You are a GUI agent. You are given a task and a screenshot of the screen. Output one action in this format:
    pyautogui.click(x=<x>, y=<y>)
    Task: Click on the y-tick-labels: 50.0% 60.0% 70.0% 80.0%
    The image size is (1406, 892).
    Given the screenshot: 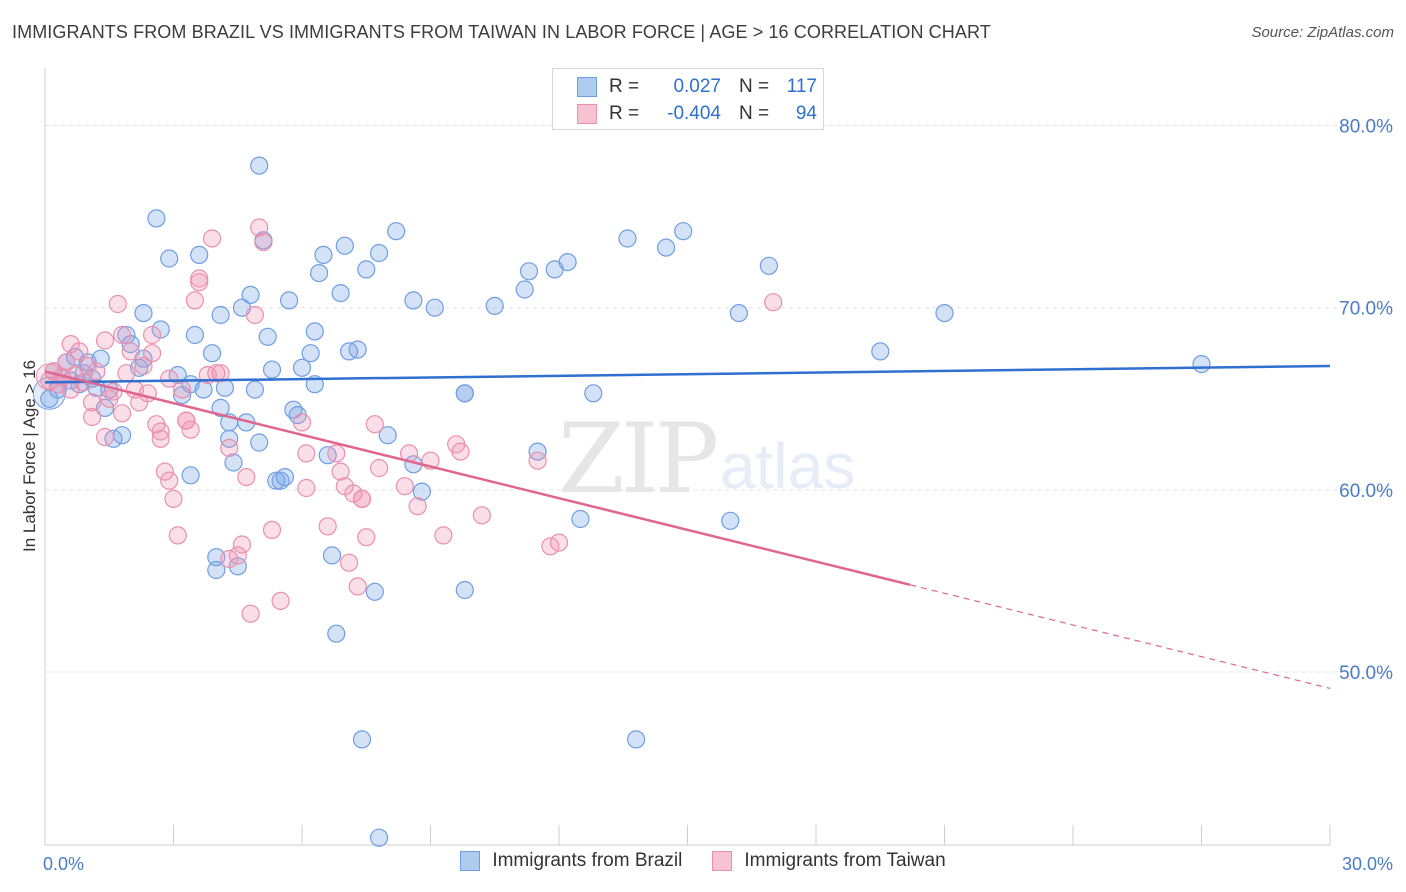 What is the action you would take?
    pyautogui.click(x=1366, y=400)
    